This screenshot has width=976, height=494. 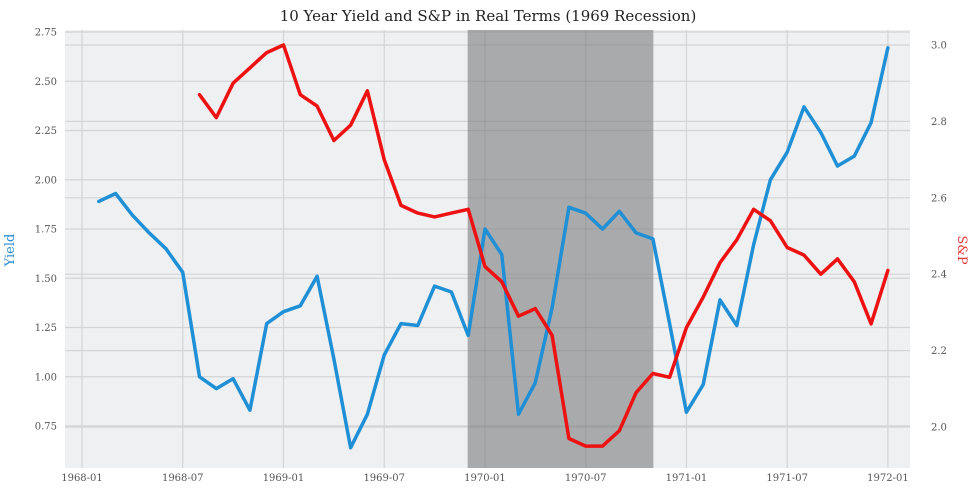 I want to click on y-left-tick-label: 1.00, so click(x=46, y=377).